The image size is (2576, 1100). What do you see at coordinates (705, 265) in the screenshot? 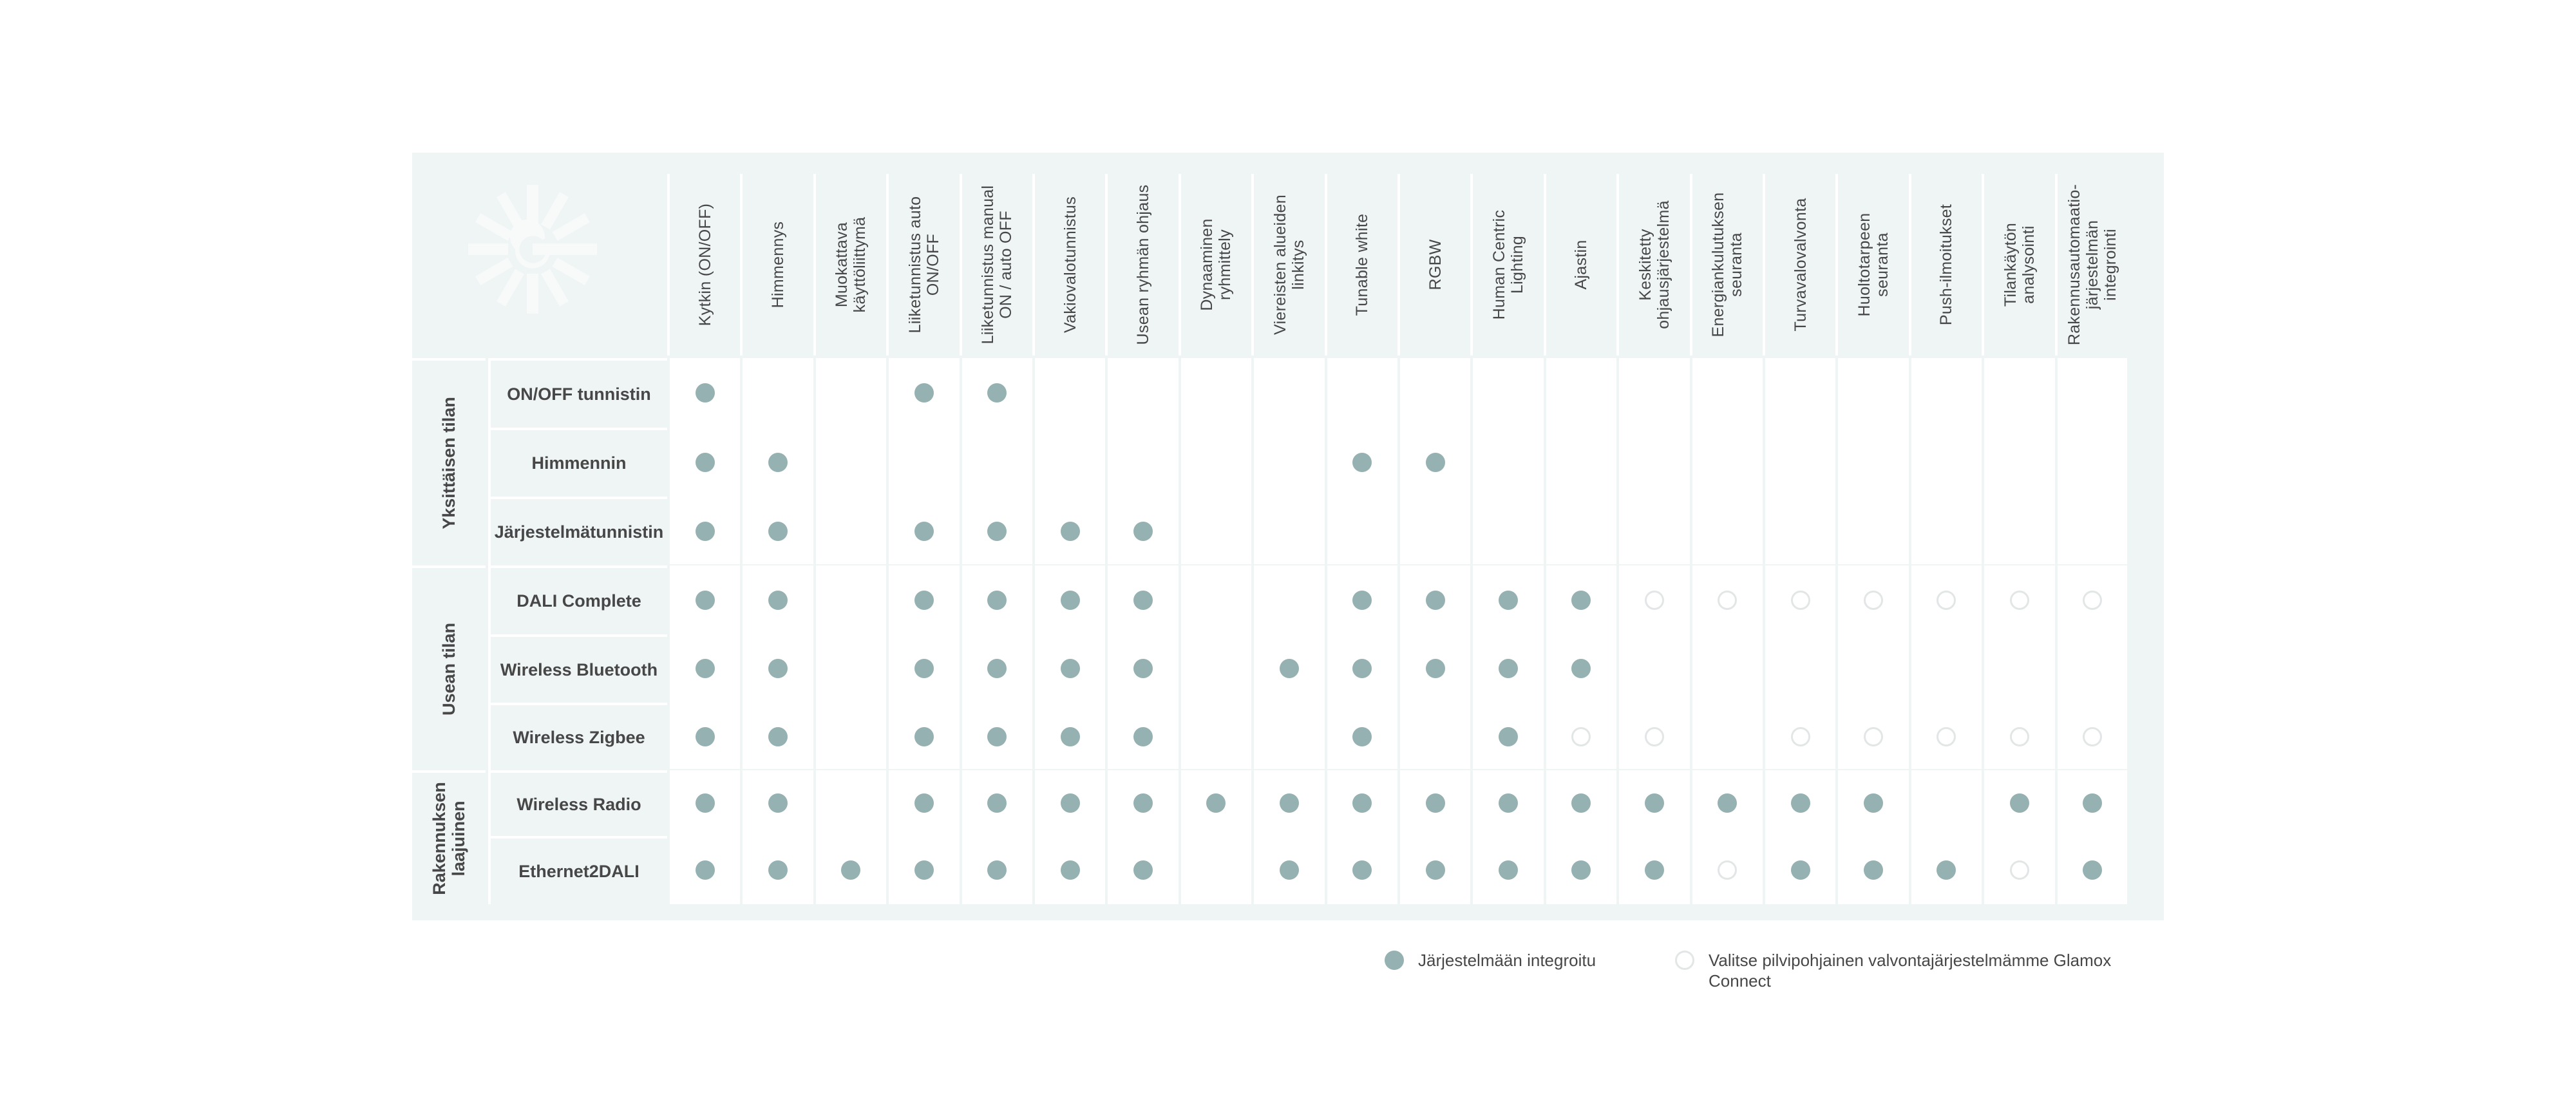
I see `column-header-label: Kytkin (ON/OFF)` at bounding box center [705, 265].